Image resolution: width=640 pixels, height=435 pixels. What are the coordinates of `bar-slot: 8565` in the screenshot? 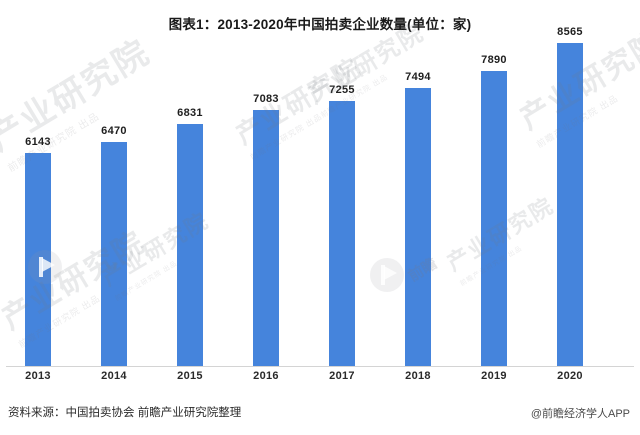 It's located at (570, 196).